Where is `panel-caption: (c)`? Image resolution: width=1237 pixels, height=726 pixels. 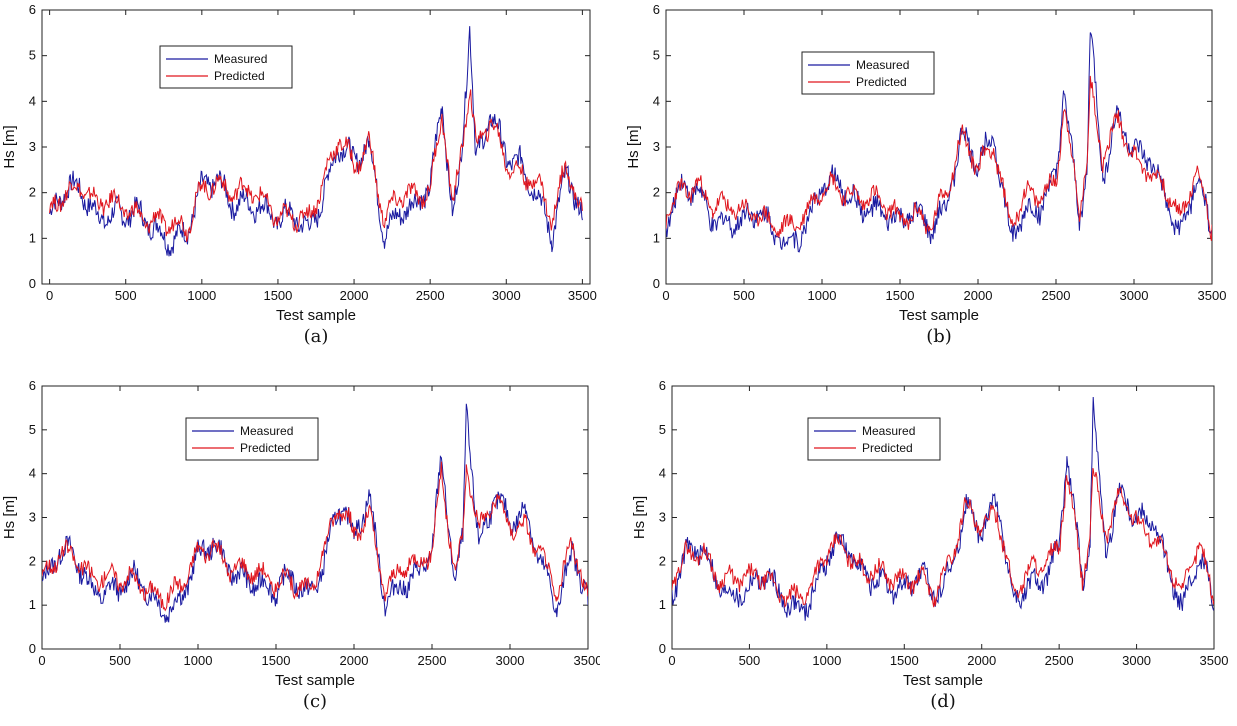
panel-caption: (c) is located at coordinates (315, 701).